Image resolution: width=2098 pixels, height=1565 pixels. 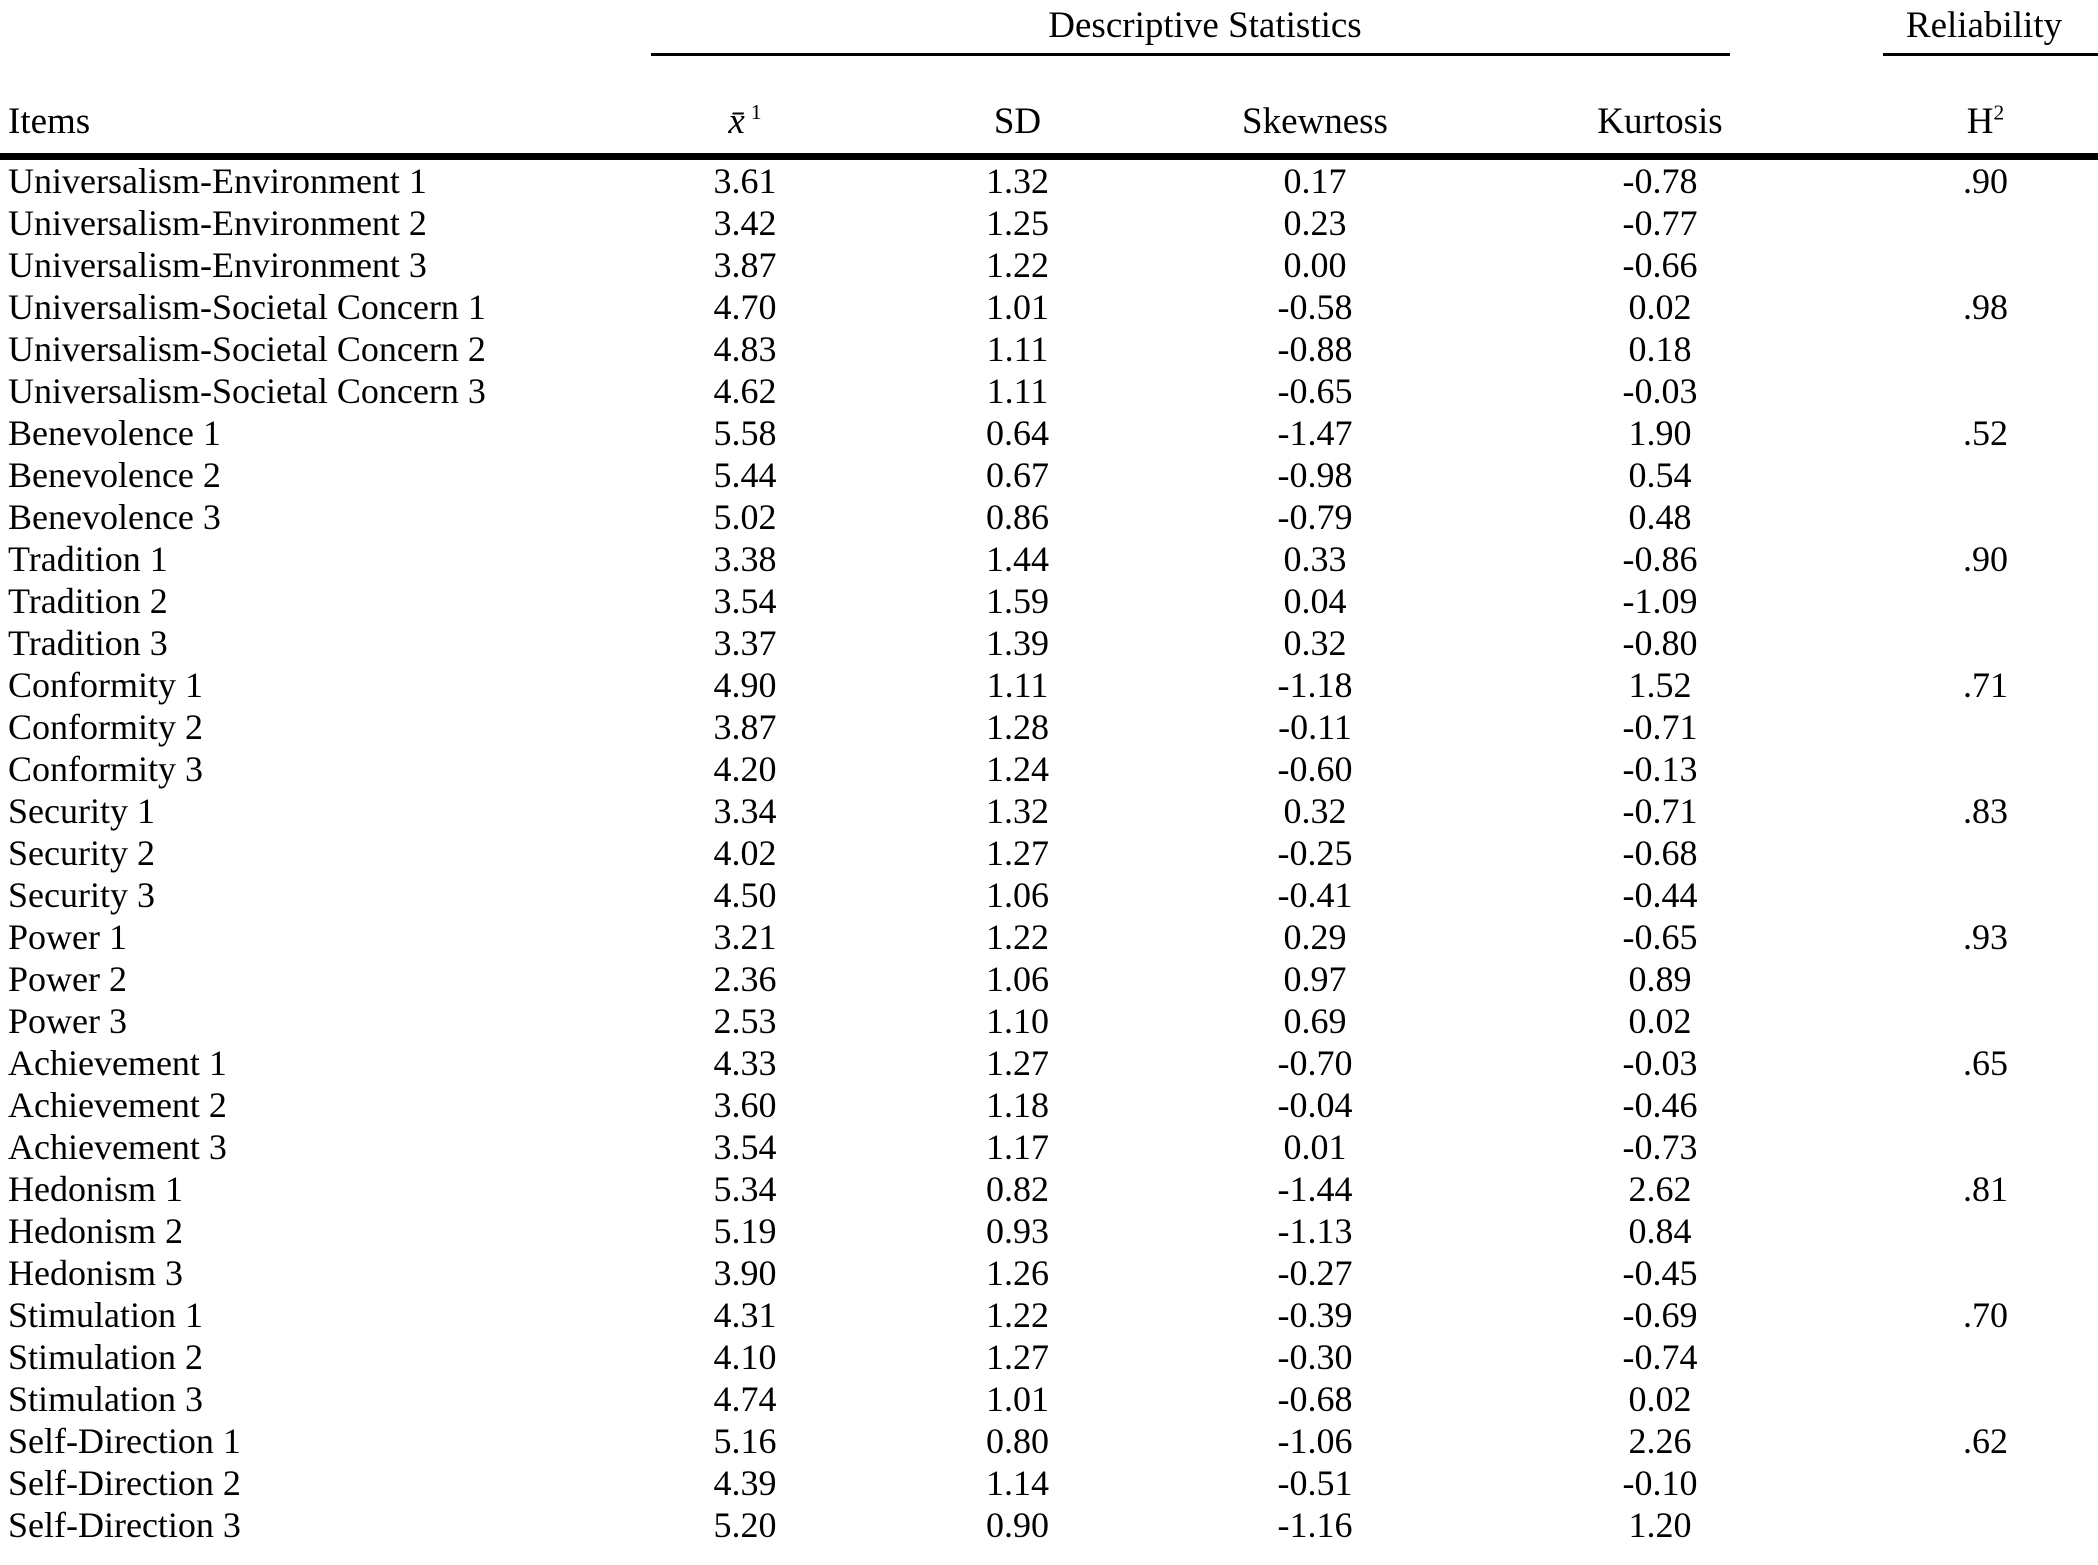 What do you see at coordinates (88, 558) in the screenshot?
I see `cell-item: Tradition 1` at bounding box center [88, 558].